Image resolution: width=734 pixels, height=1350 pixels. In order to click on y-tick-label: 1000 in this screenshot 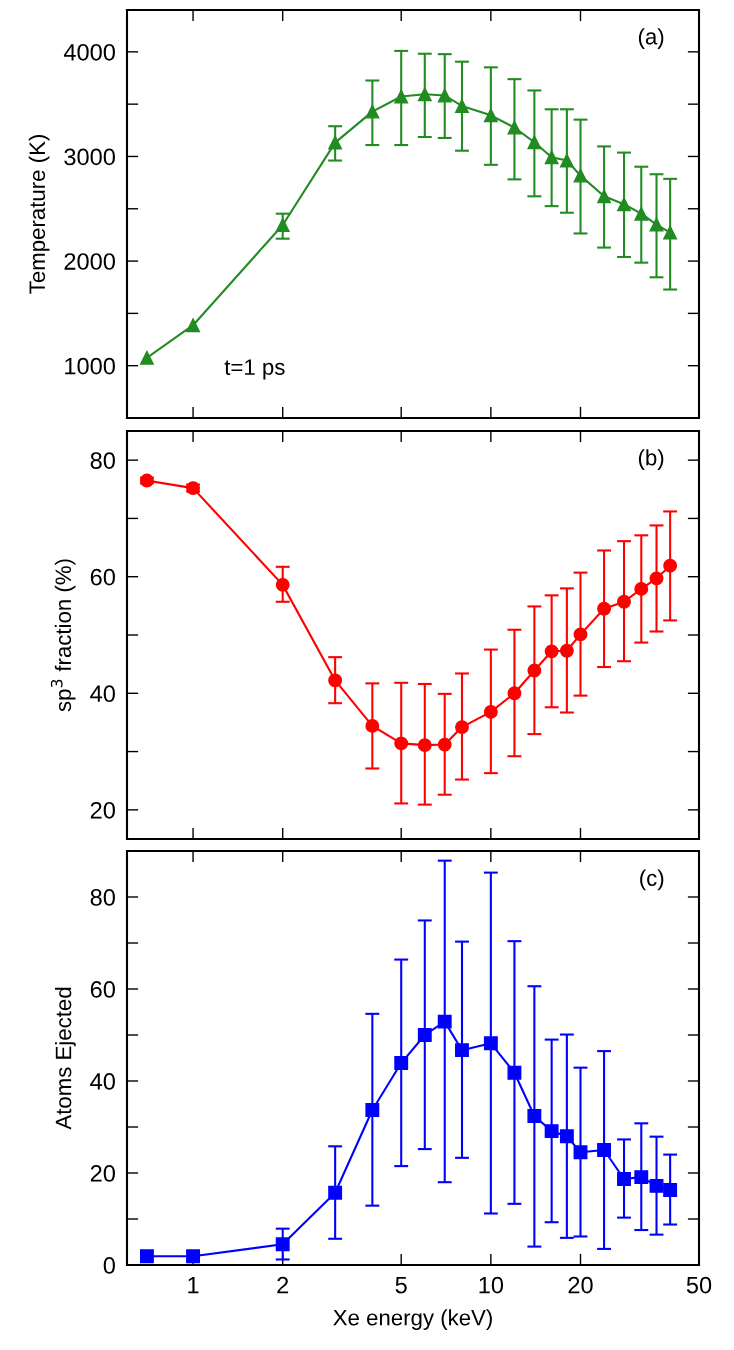, I will do `click(90, 366)`.